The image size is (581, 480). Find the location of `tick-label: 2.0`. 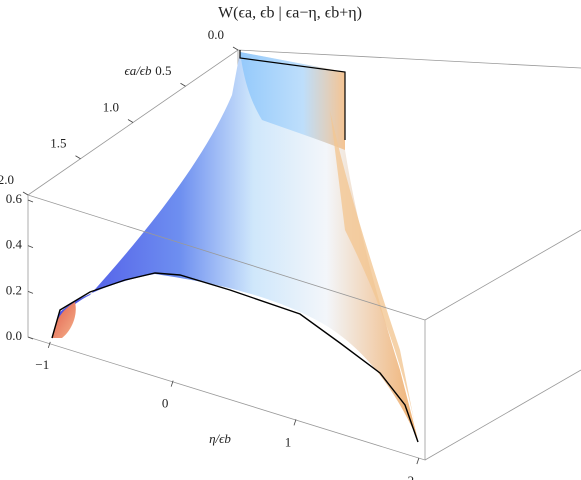

tick-label: 2.0 is located at coordinates (7, 179).